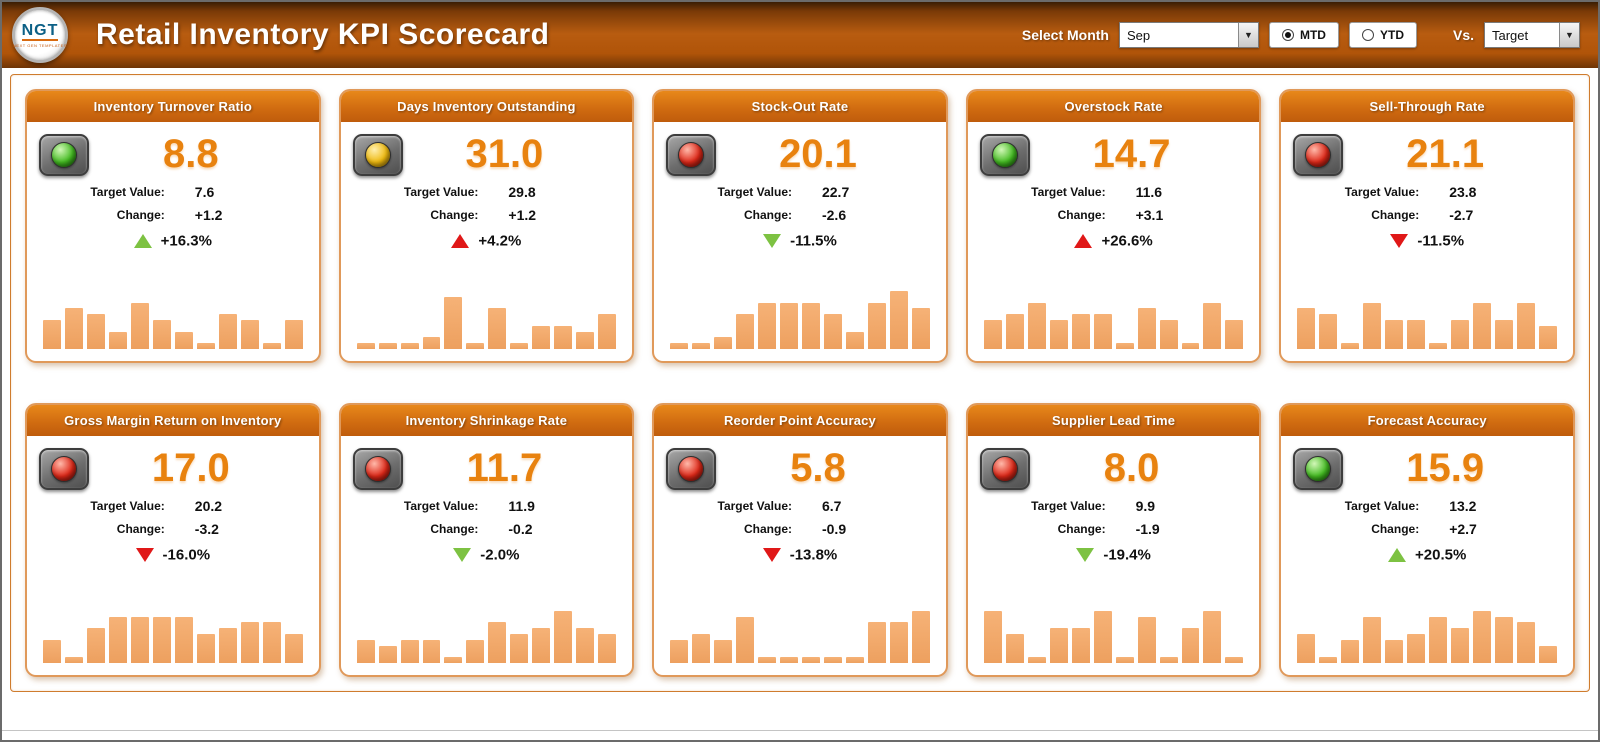 This screenshot has width=1600, height=742. What do you see at coordinates (487, 529) in the screenshot?
I see `change-row: Change: -0.2` at bounding box center [487, 529].